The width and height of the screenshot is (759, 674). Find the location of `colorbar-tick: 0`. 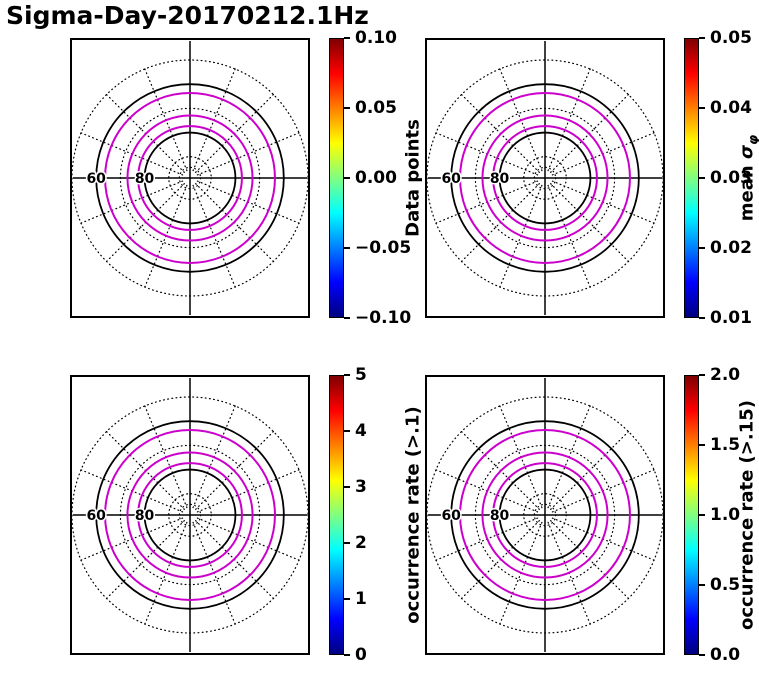

colorbar-tick: 0 is located at coordinates (355, 655).